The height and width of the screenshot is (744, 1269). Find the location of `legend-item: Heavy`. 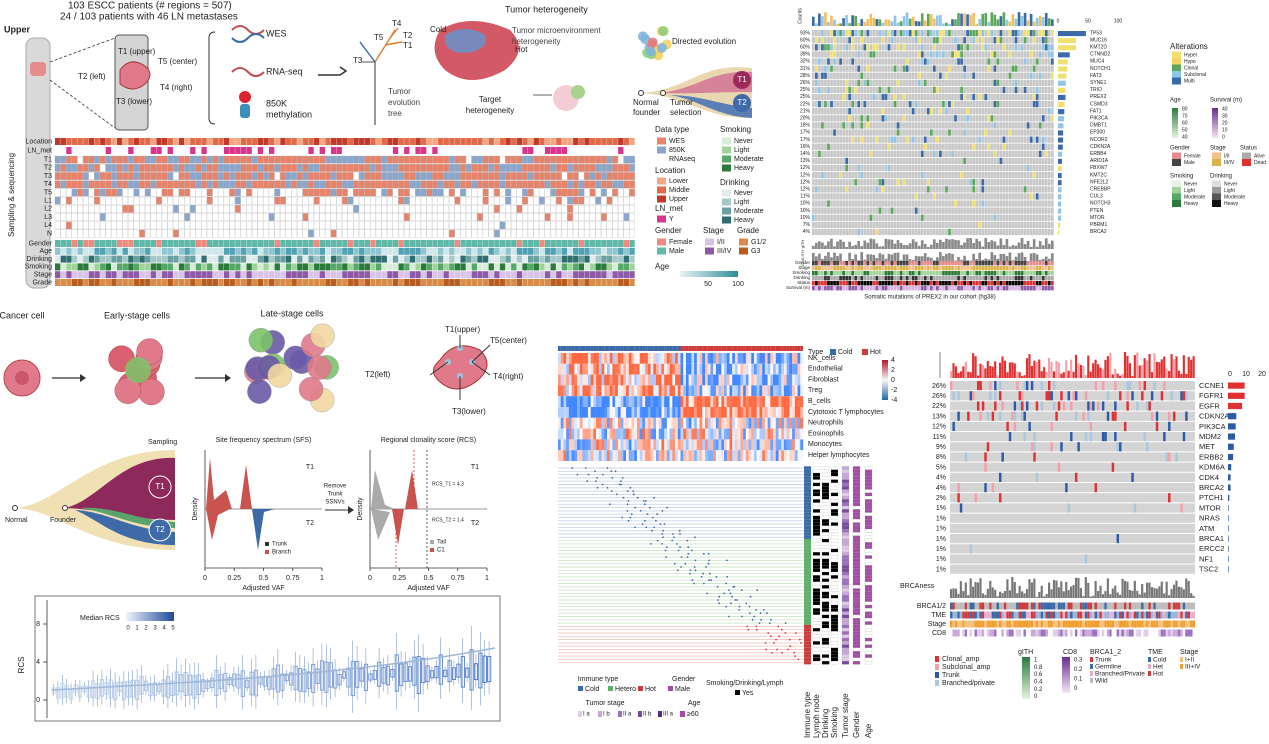

legend-item: Heavy is located at coordinates (744, 220).